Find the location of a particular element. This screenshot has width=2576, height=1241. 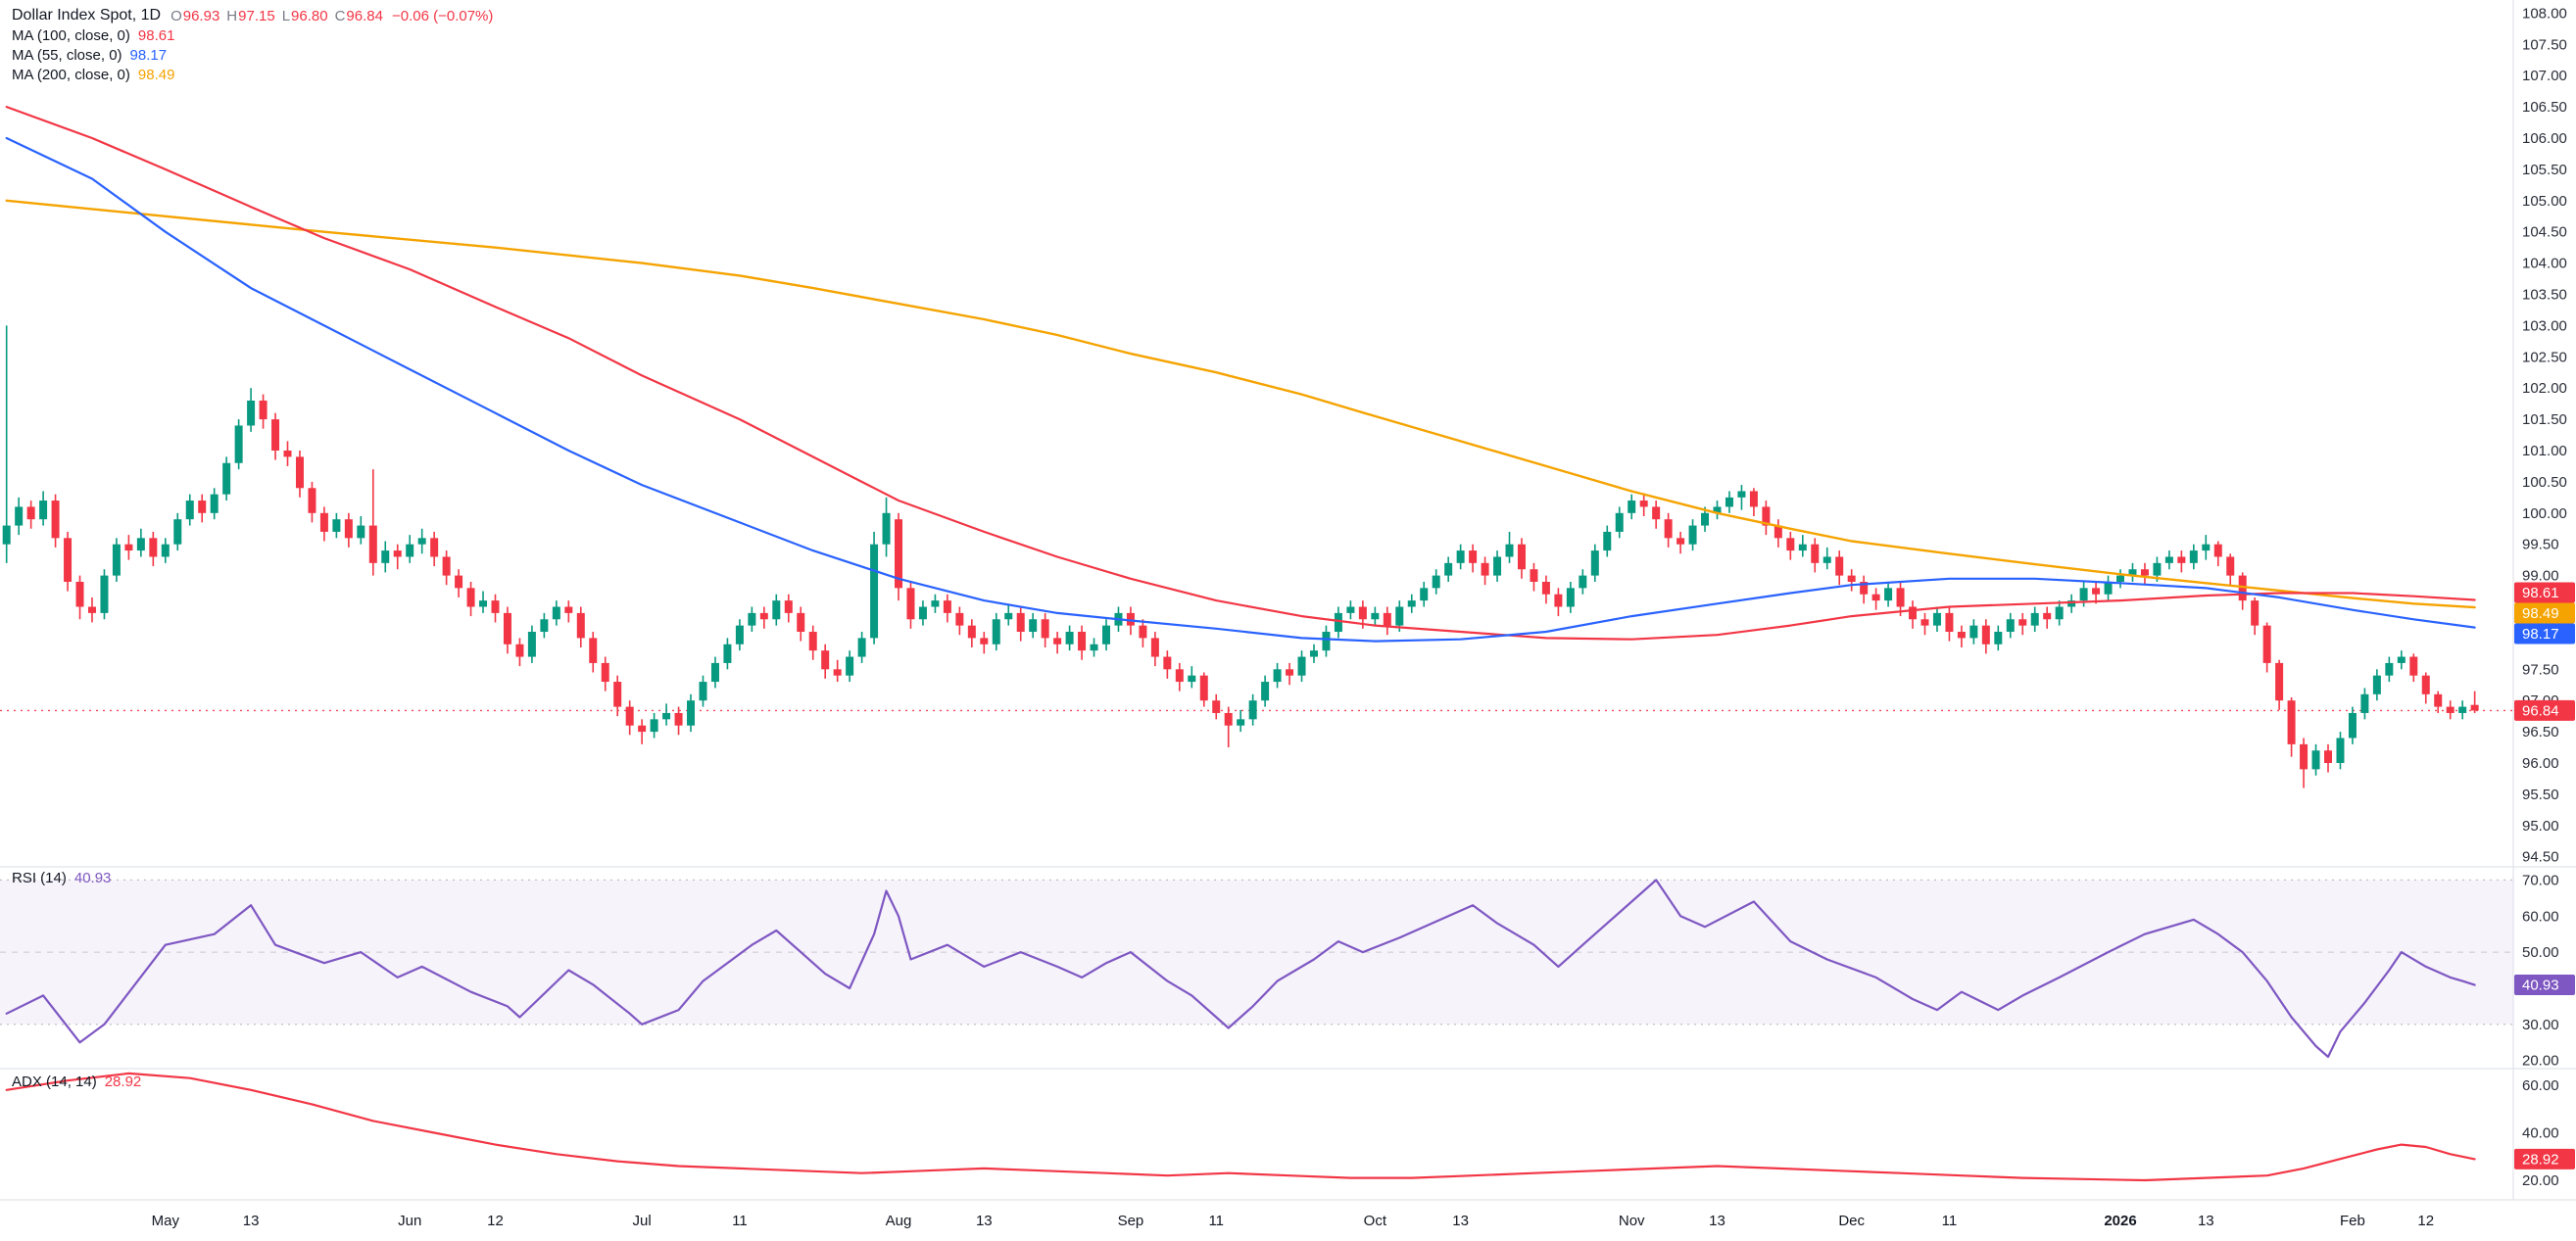

symbol-title: Dollar Index Spot, 1D is located at coordinates (87, 16).